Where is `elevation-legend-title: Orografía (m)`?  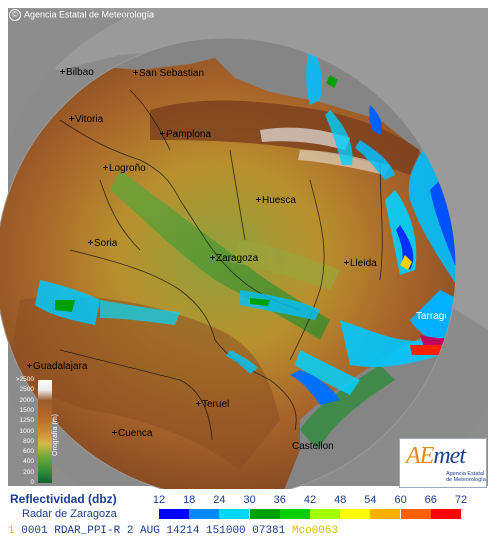
elevation-legend-title: Orografía (m) is located at coordinates (55, 434).